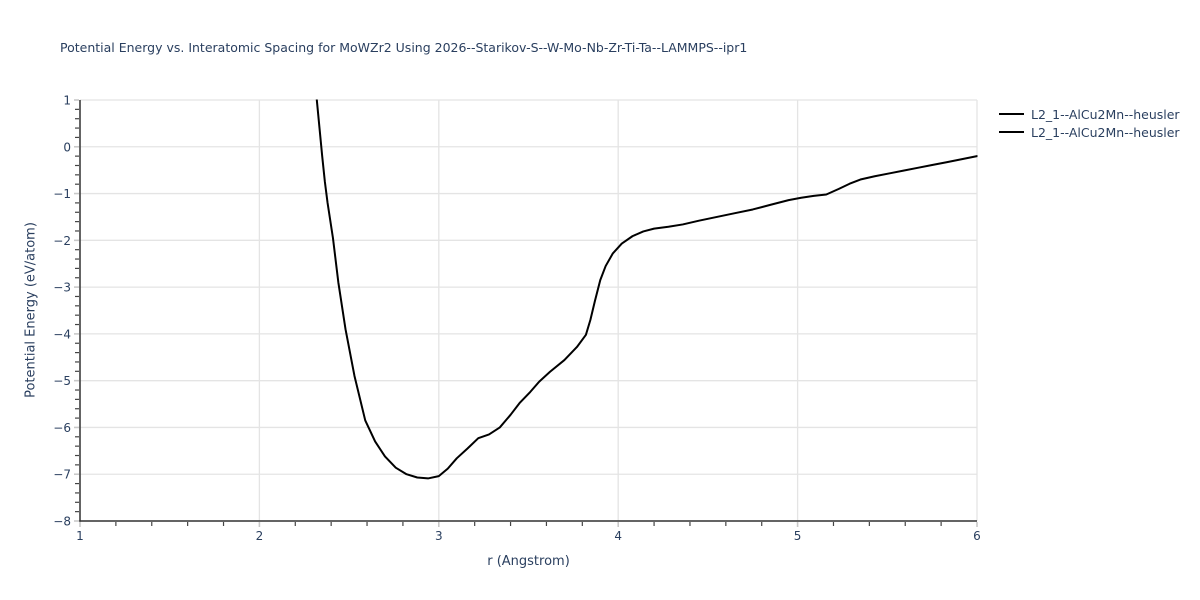  I want to click on x-tick-label: 1, so click(80, 536).